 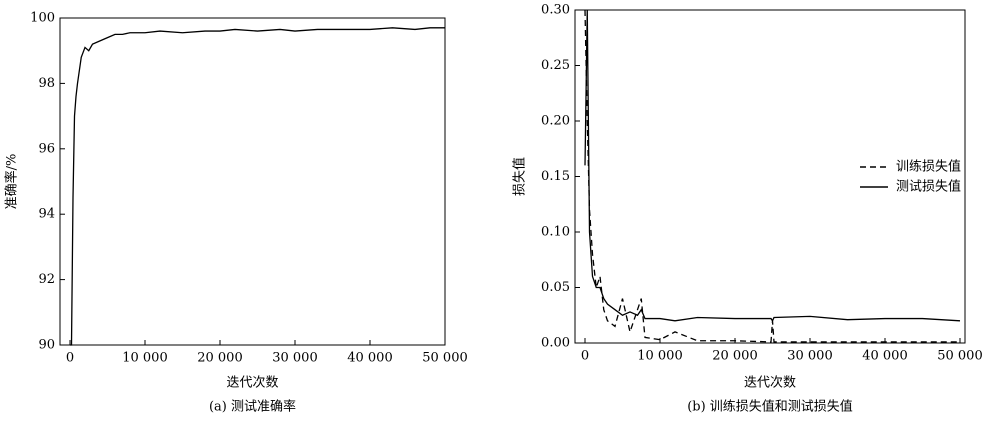 I want to click on y-axis-label: 损失值, so click(x=520, y=176).